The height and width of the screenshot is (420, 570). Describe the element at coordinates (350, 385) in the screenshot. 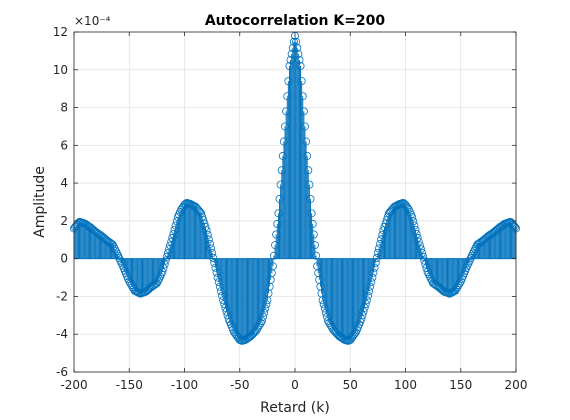

I see `x-tick-label: 50` at that location.